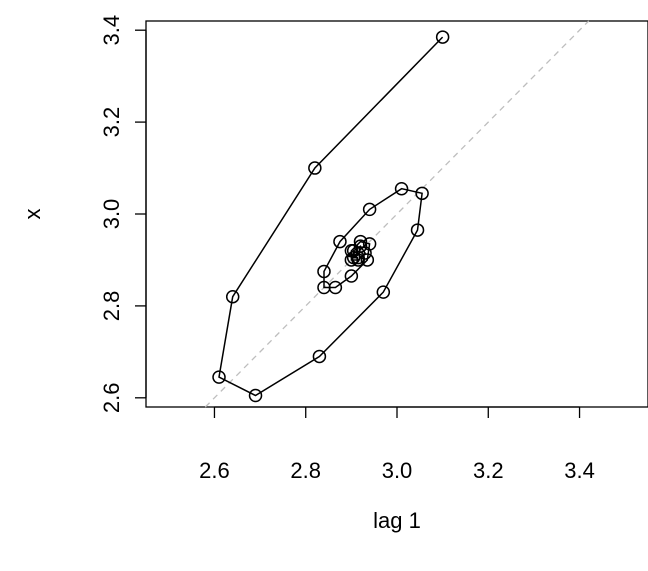  Describe the element at coordinates (111, 122) in the screenshot. I see `y-tick-label: 3.2` at that location.